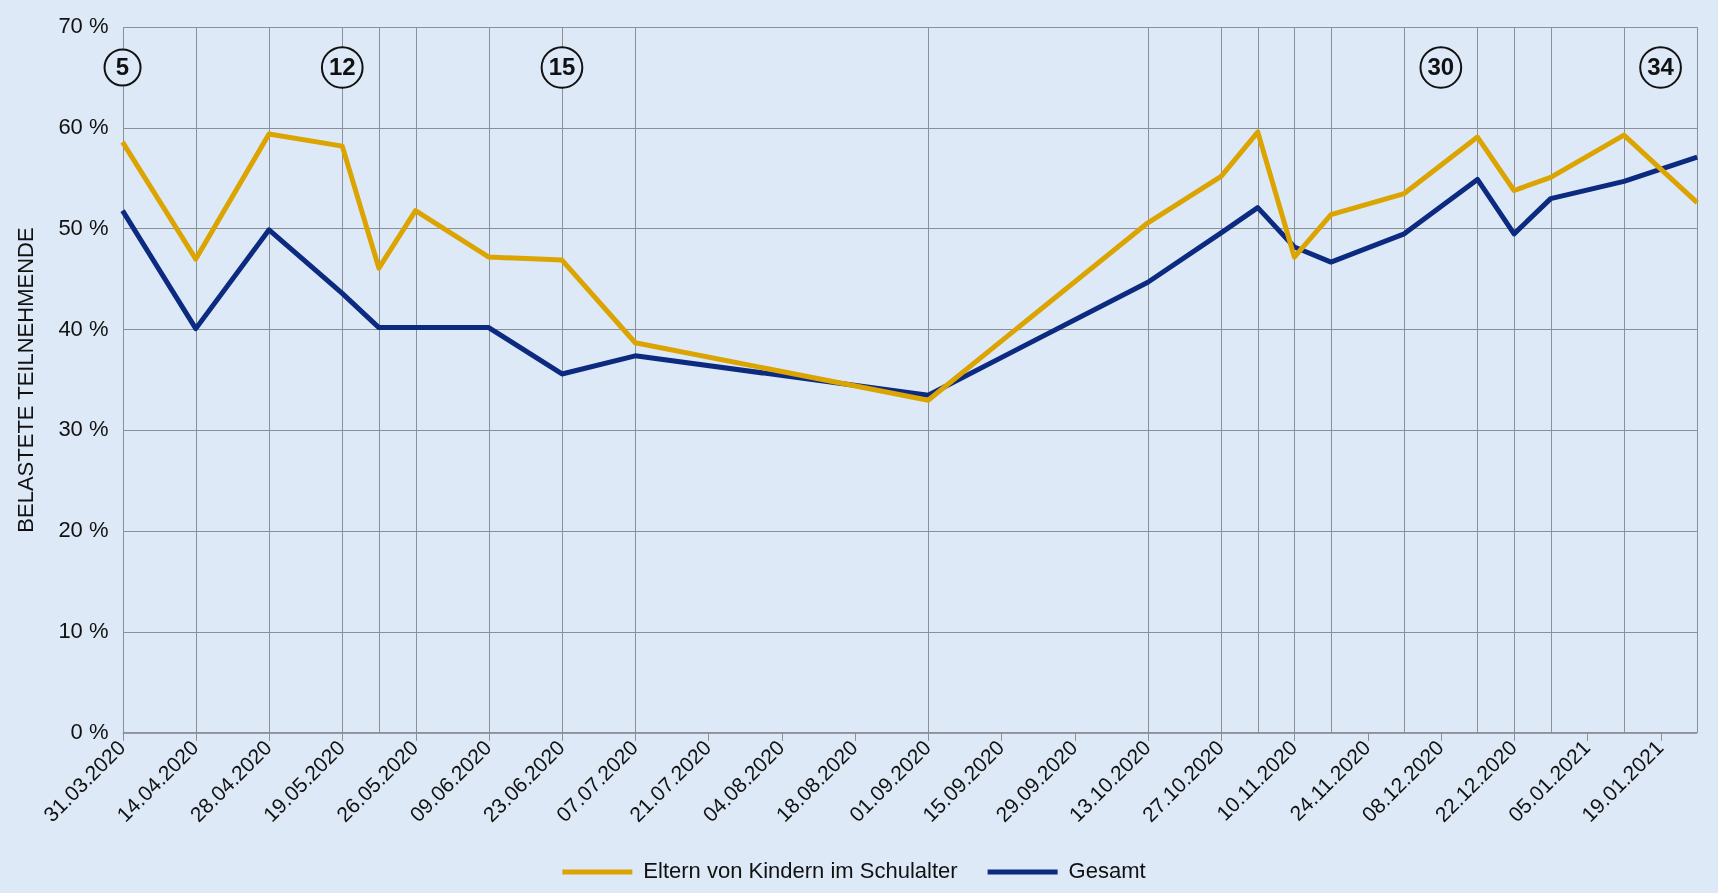 Image resolution: width=1718 pixels, height=893 pixels. I want to click on annotation: 34, so click(1661, 67).